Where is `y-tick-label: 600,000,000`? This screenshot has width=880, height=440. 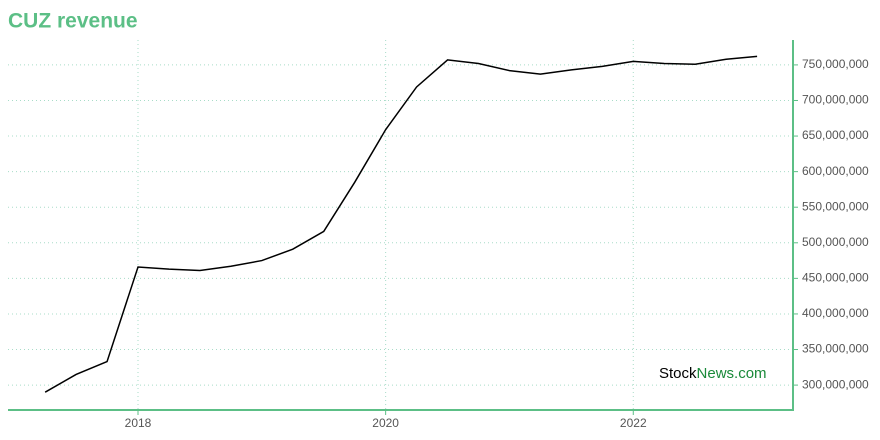
y-tick-label: 600,000,000 is located at coordinates (835, 171).